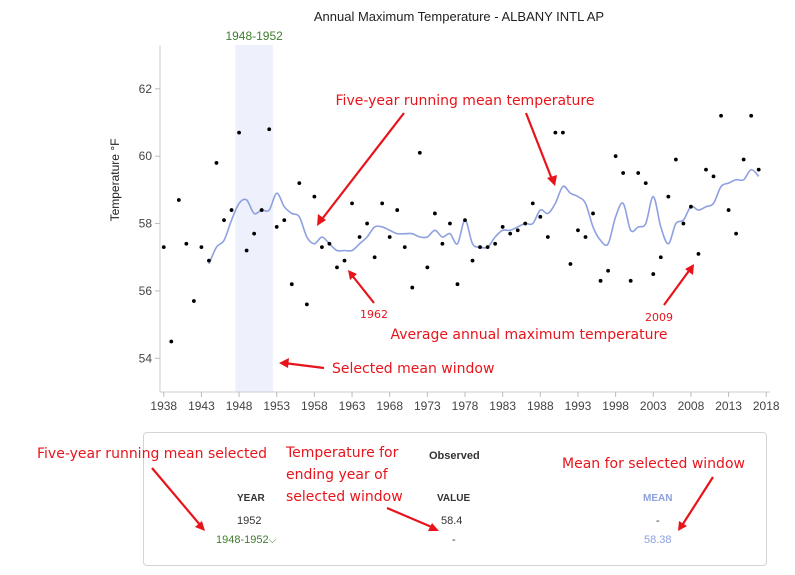 This screenshot has width=795, height=575. Describe the element at coordinates (361, 168) in the screenshot. I see `arrow-running-mean-left` at that location.